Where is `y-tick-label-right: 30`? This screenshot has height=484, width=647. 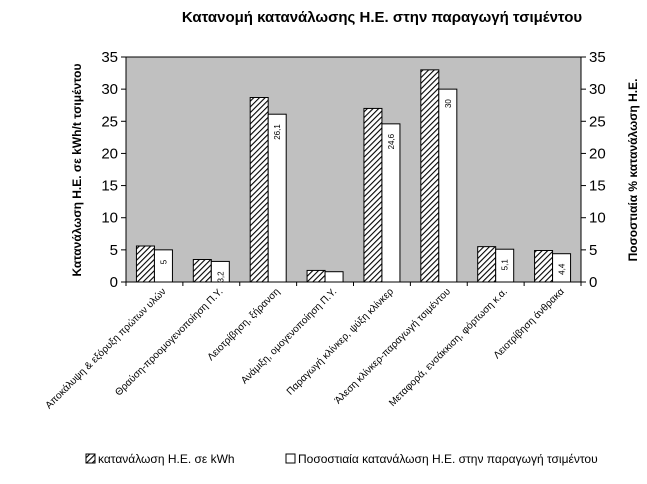 y-tick-label-right: 30 is located at coordinates (597, 89).